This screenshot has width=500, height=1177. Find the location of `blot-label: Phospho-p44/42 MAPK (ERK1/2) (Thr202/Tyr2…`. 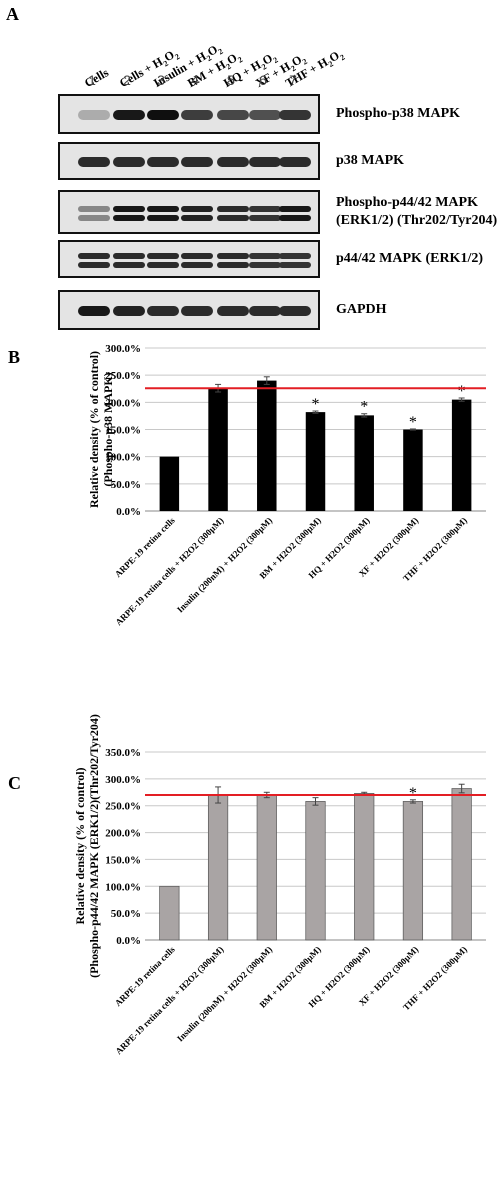

blot-label: Phospho-p44/42 MAPK (ERK1/2) (Thr202/Tyr2… is located at coordinates (417, 211).